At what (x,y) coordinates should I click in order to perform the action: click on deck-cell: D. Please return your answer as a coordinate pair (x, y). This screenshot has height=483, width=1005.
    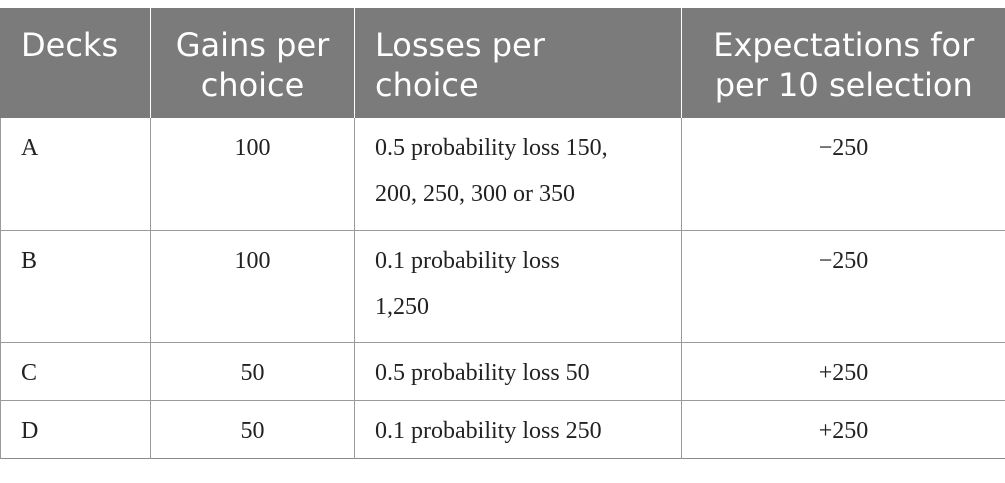
    Looking at the image, I should click on (75, 429).